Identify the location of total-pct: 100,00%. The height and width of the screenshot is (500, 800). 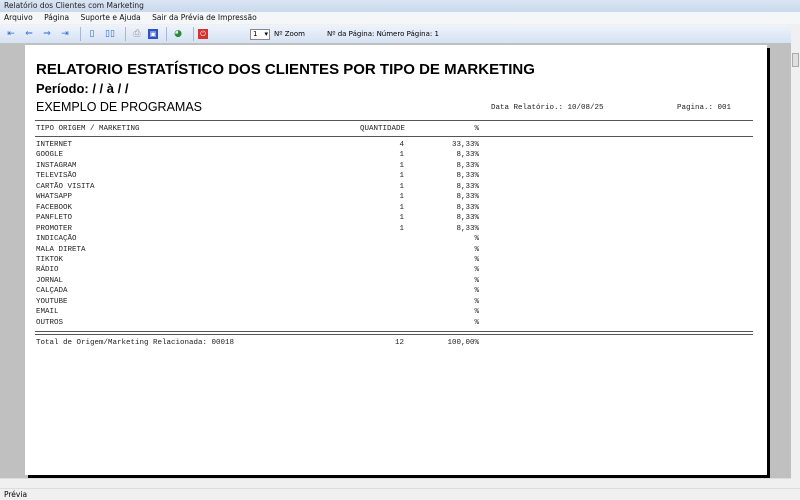
(463, 343).